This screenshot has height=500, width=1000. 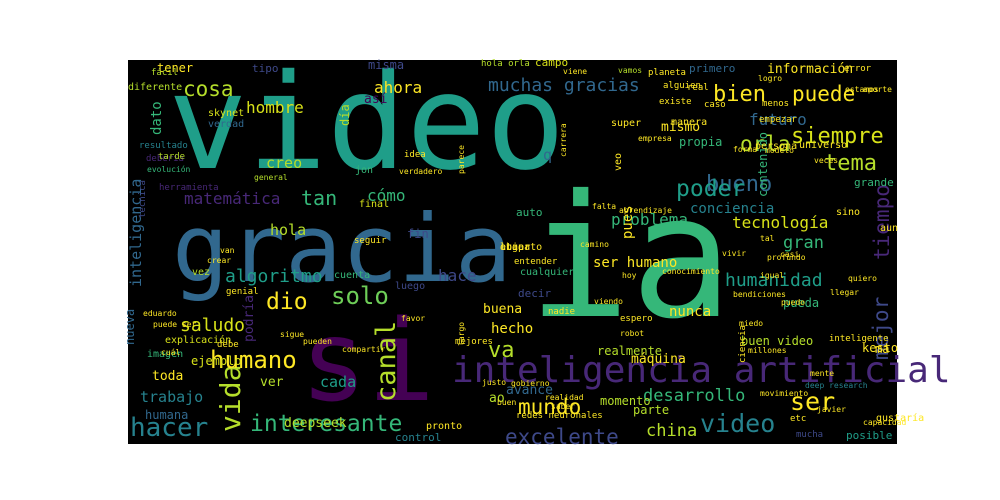 I want to click on word-cloud-term: persona, so click(x=776, y=146).